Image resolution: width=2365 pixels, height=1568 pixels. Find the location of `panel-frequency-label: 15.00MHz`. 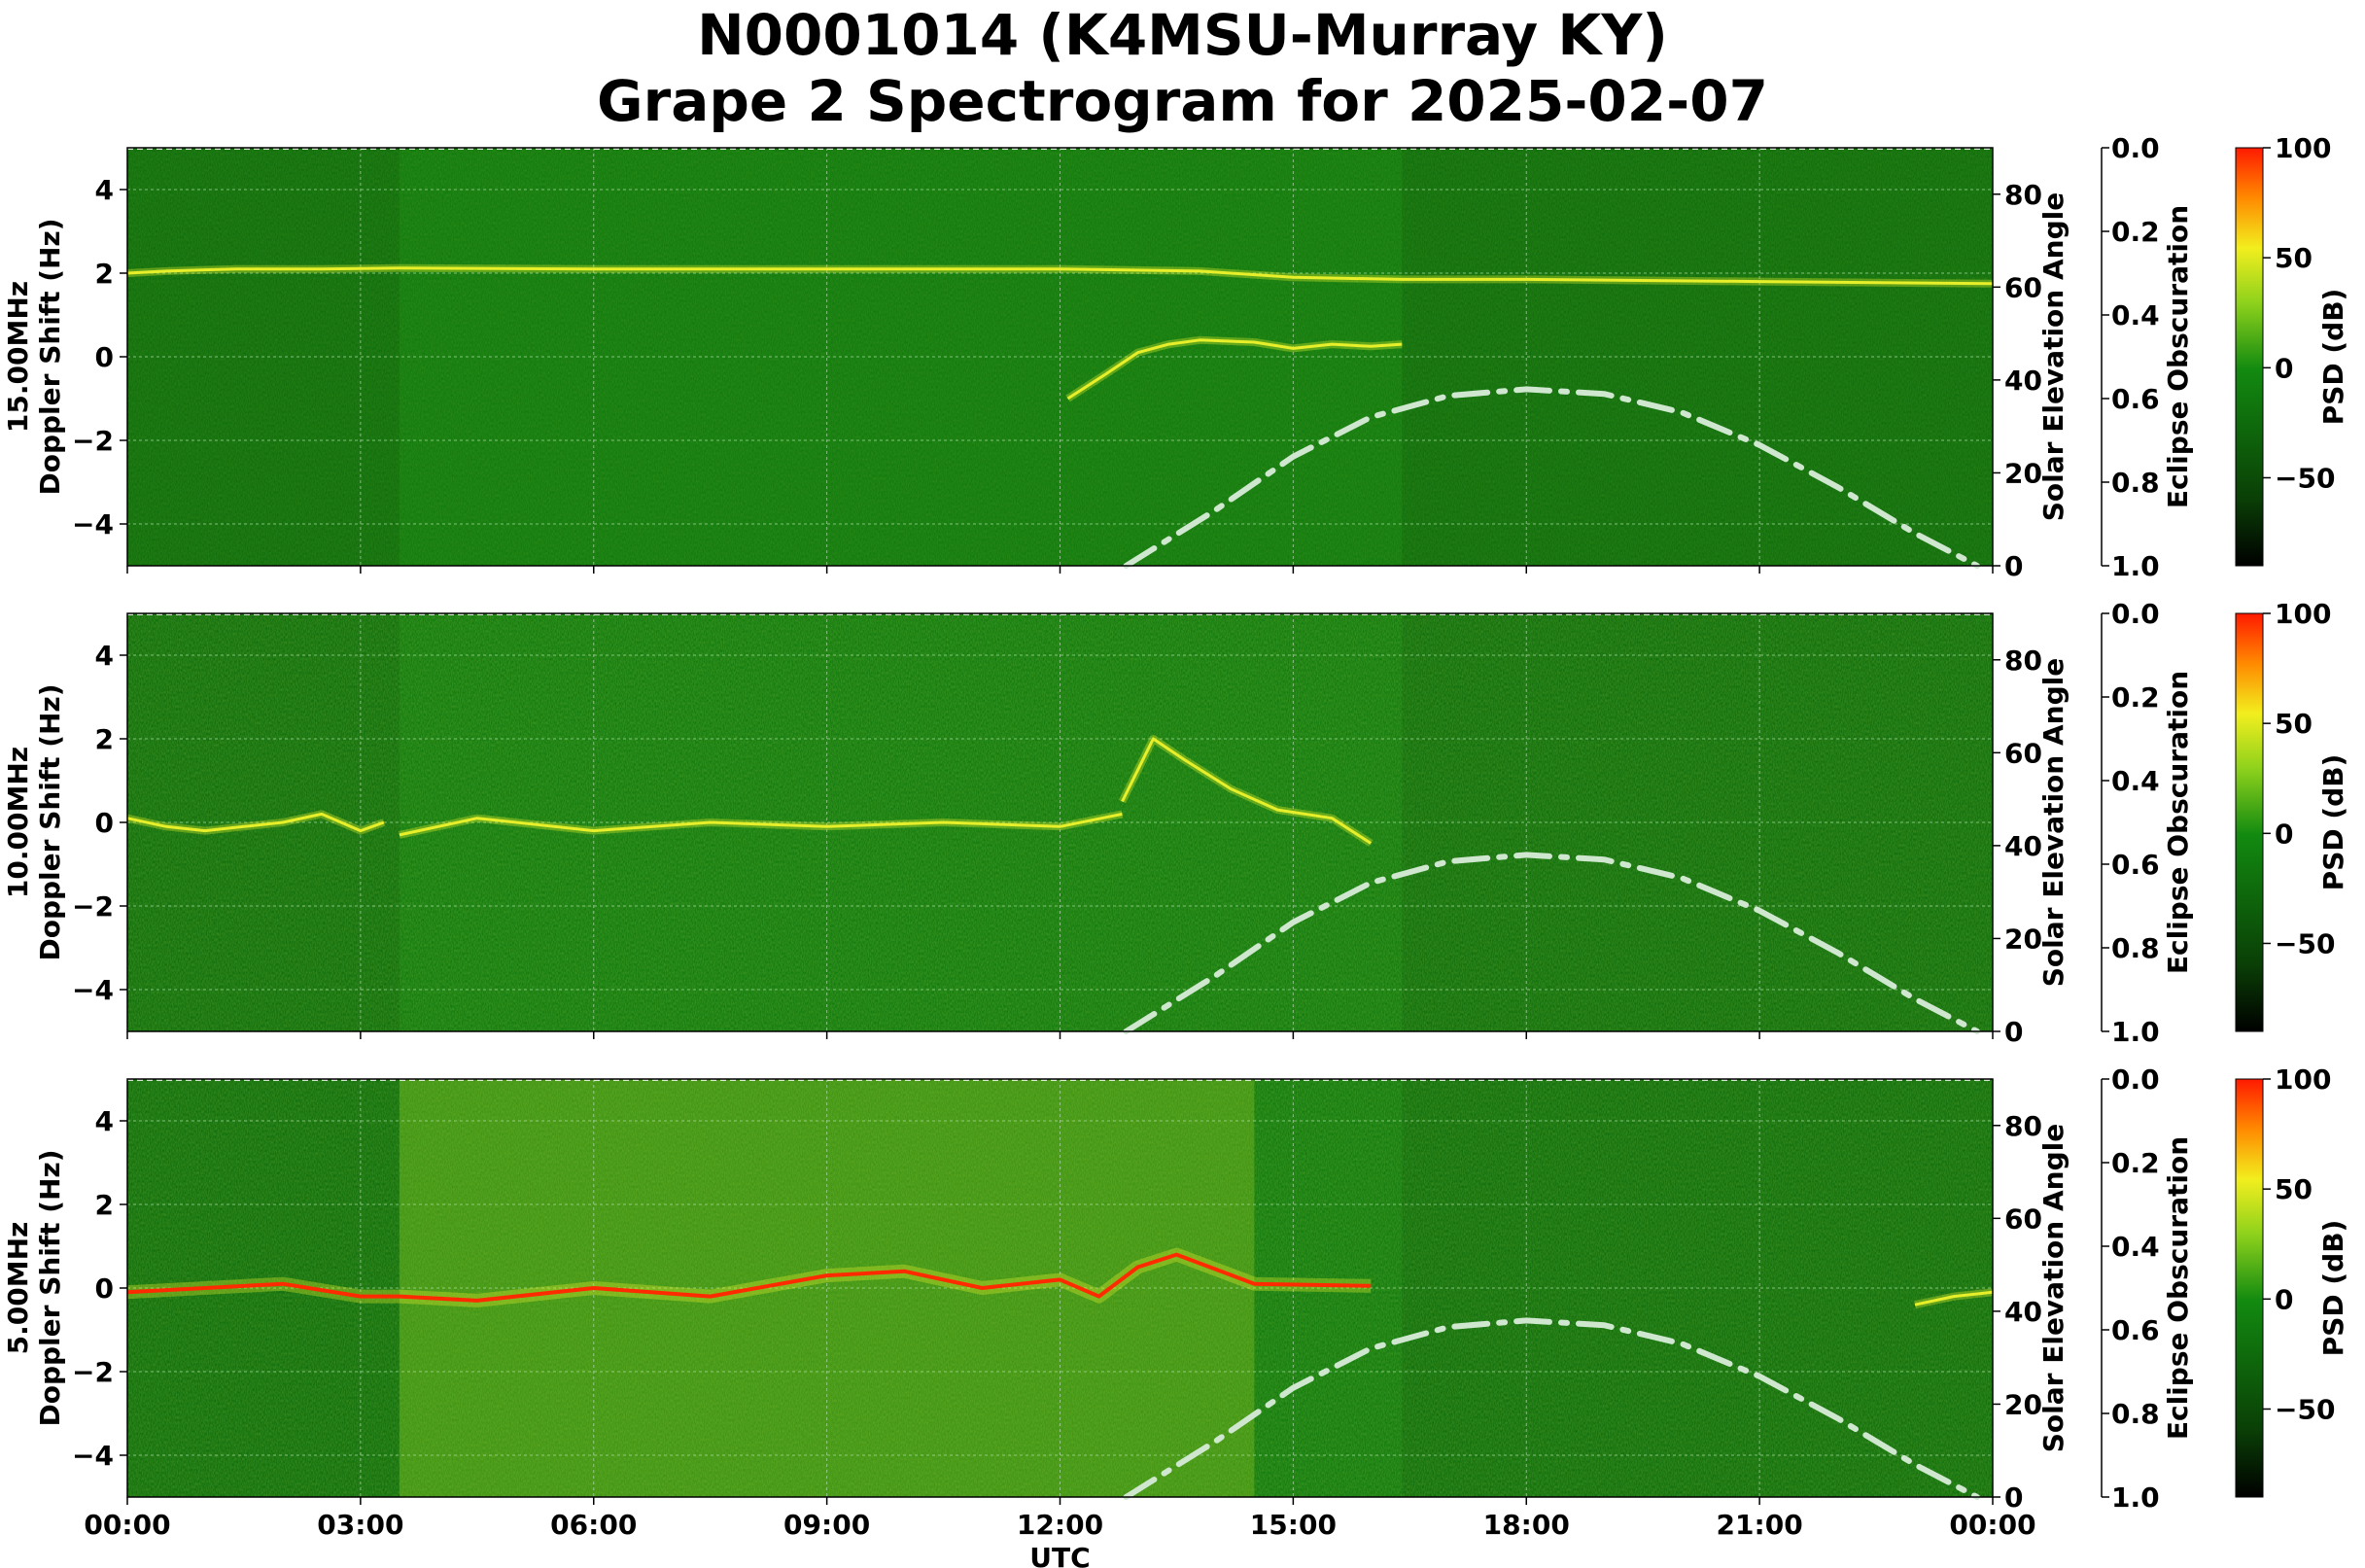

panel-frequency-label: 15.00MHz is located at coordinates (18, 357).